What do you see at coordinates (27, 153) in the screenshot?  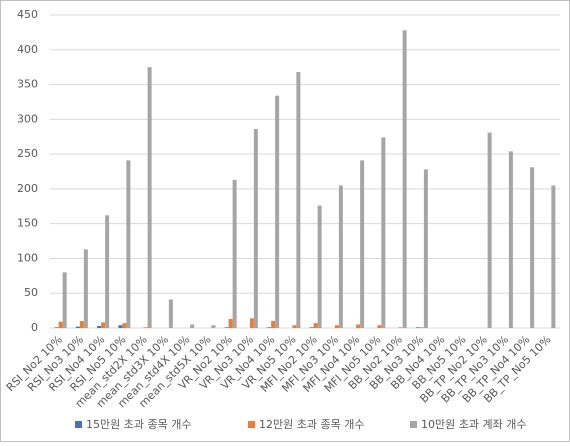 I see `y-tick-label: 250` at bounding box center [27, 153].